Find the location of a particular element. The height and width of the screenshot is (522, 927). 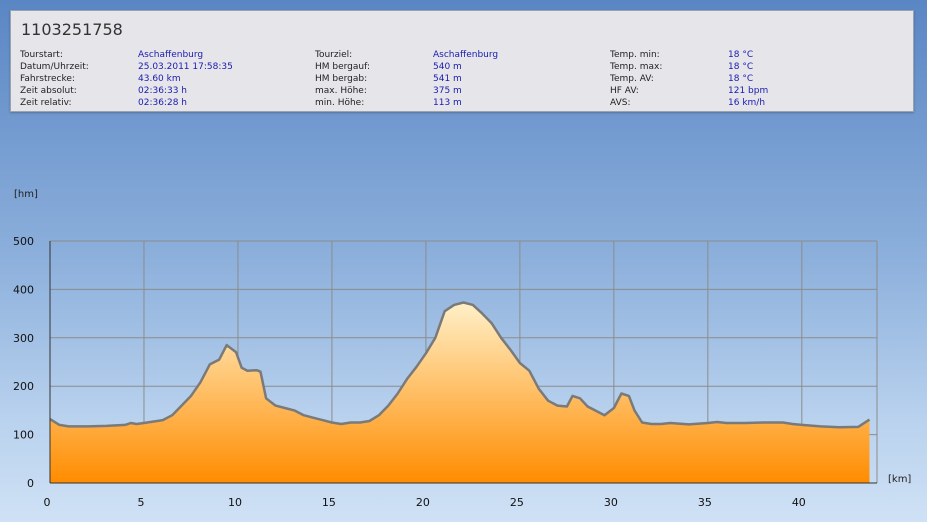

y-tick-label: 300 is located at coordinates (23, 338).